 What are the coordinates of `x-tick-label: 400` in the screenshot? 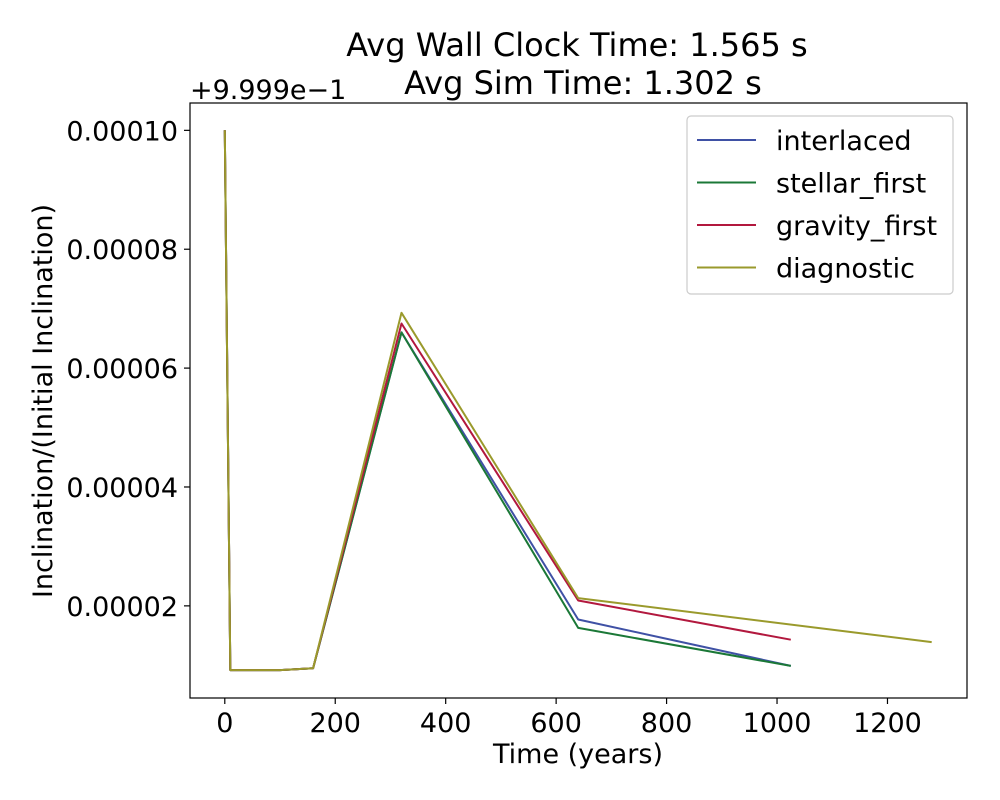 It's located at (446, 723).